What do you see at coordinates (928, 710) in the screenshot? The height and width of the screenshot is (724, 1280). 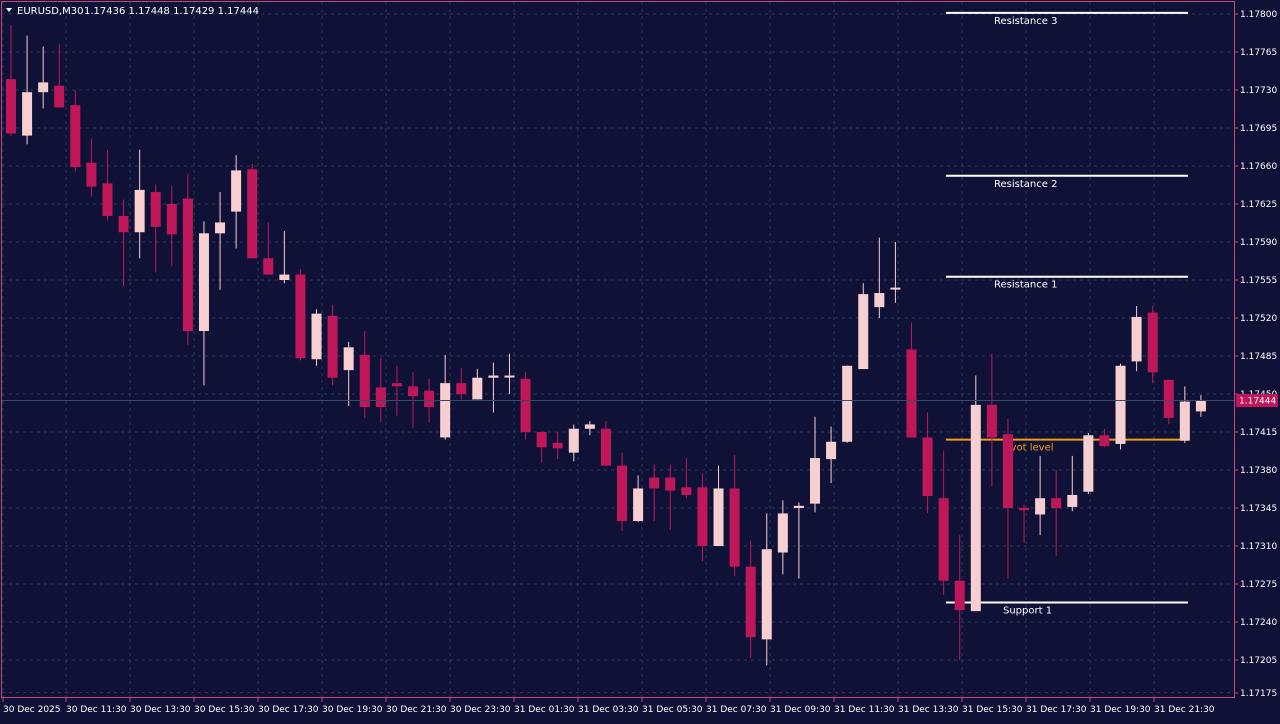 I see `time-tick-label: 31 Dec 13:30` at bounding box center [928, 710].